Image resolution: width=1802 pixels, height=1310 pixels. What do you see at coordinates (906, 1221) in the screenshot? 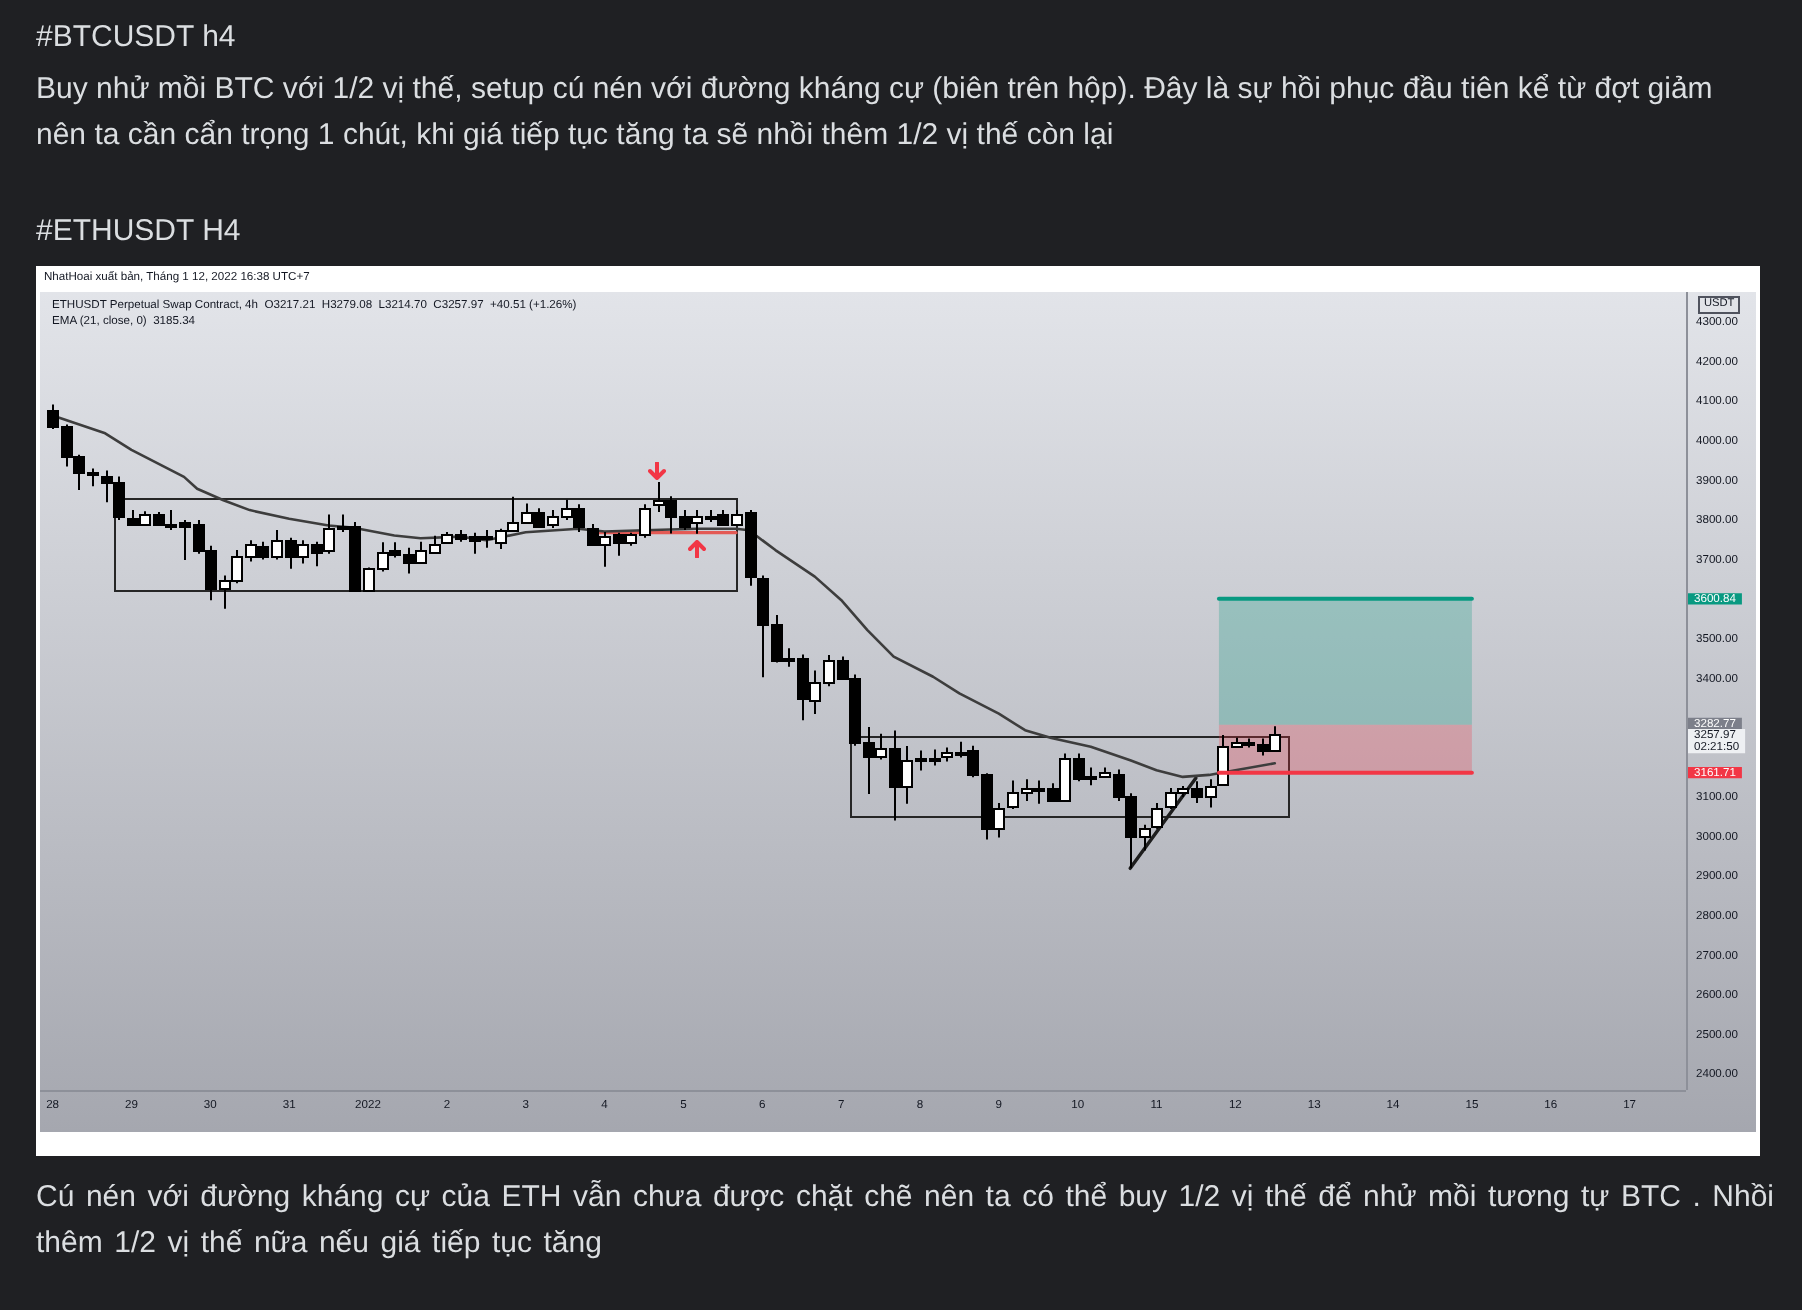
I see `text: Cú nén với đường kháng cự của ETH vẫn chưa được chặt chẽ nên ta có thể buy 1/2 vị thế để nhử mồi tương tự BTC . Nhồi thêm 1/2 vị thế nữa nếu giá tiếp tục tăng` at bounding box center [906, 1221].